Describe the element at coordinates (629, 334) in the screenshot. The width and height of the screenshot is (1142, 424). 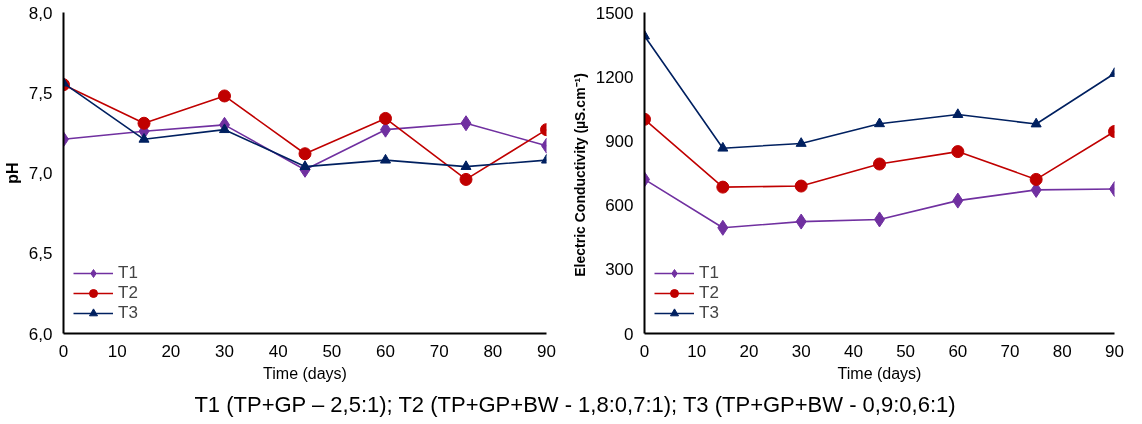
I see `y-tick-label: 0` at that location.